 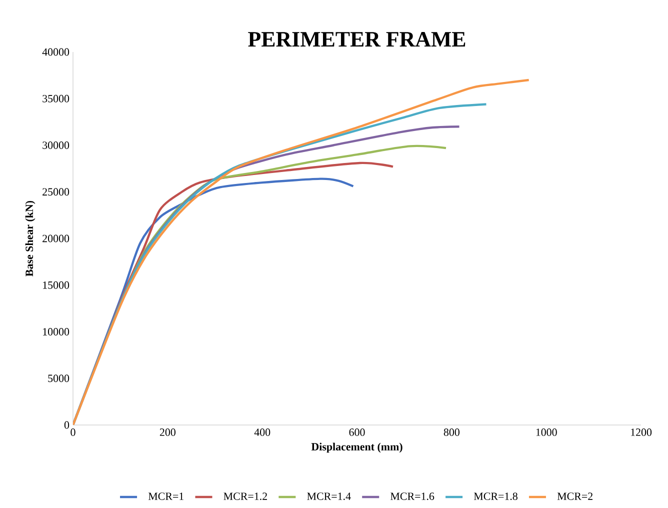 What do you see at coordinates (641, 432) in the screenshot?
I see `x-tick-label: 1200` at bounding box center [641, 432].